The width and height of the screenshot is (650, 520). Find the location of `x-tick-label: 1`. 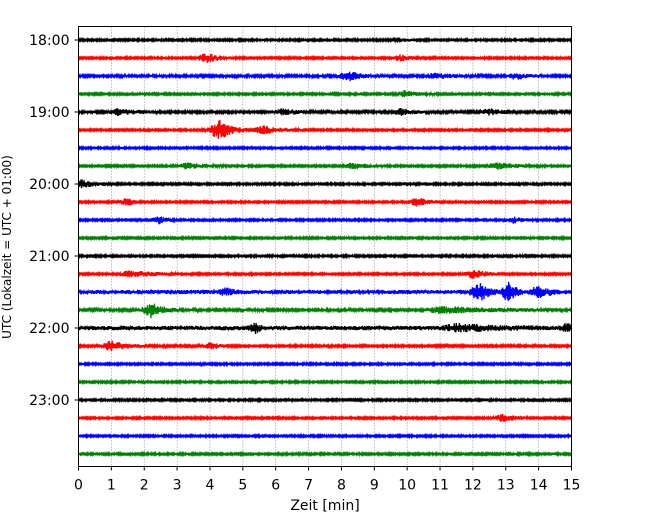

x-tick-label: 1 is located at coordinates (111, 486).